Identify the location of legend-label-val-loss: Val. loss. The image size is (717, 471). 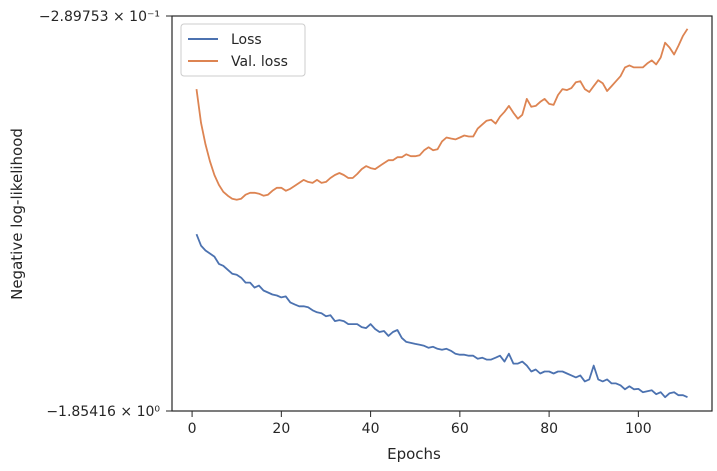
(259, 62).